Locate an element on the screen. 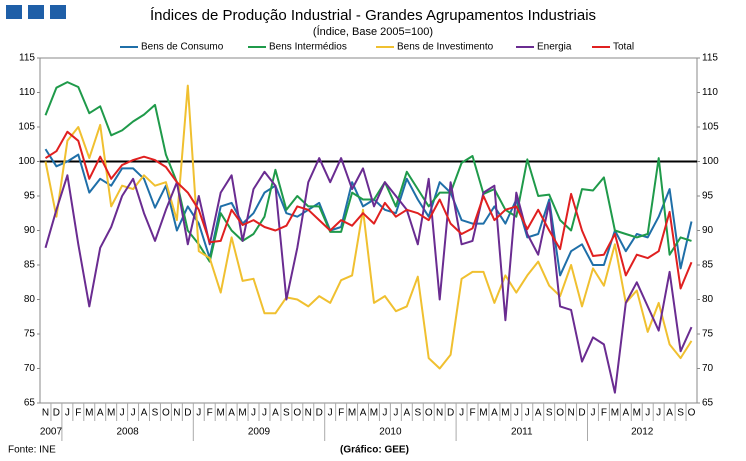 Image resolution: width=746 pixels, height=461 pixels. y-tick-label: 90 is located at coordinates (30, 230).